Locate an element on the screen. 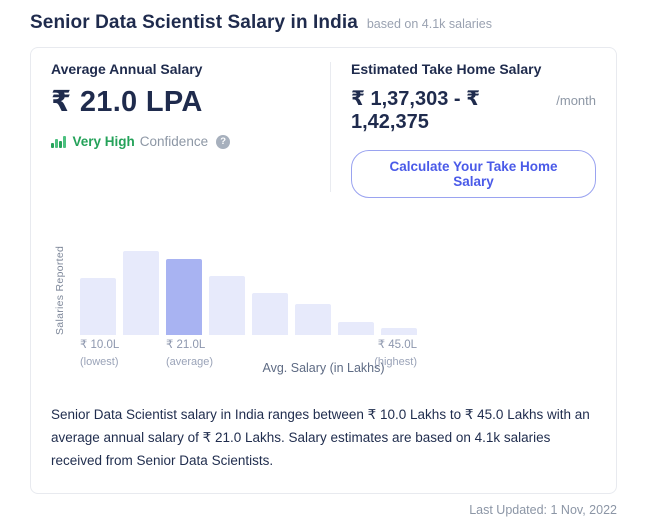  take-home-range-row: ₹ 1,37,303 - ₹ 1,42,375 /month is located at coordinates (473, 110).